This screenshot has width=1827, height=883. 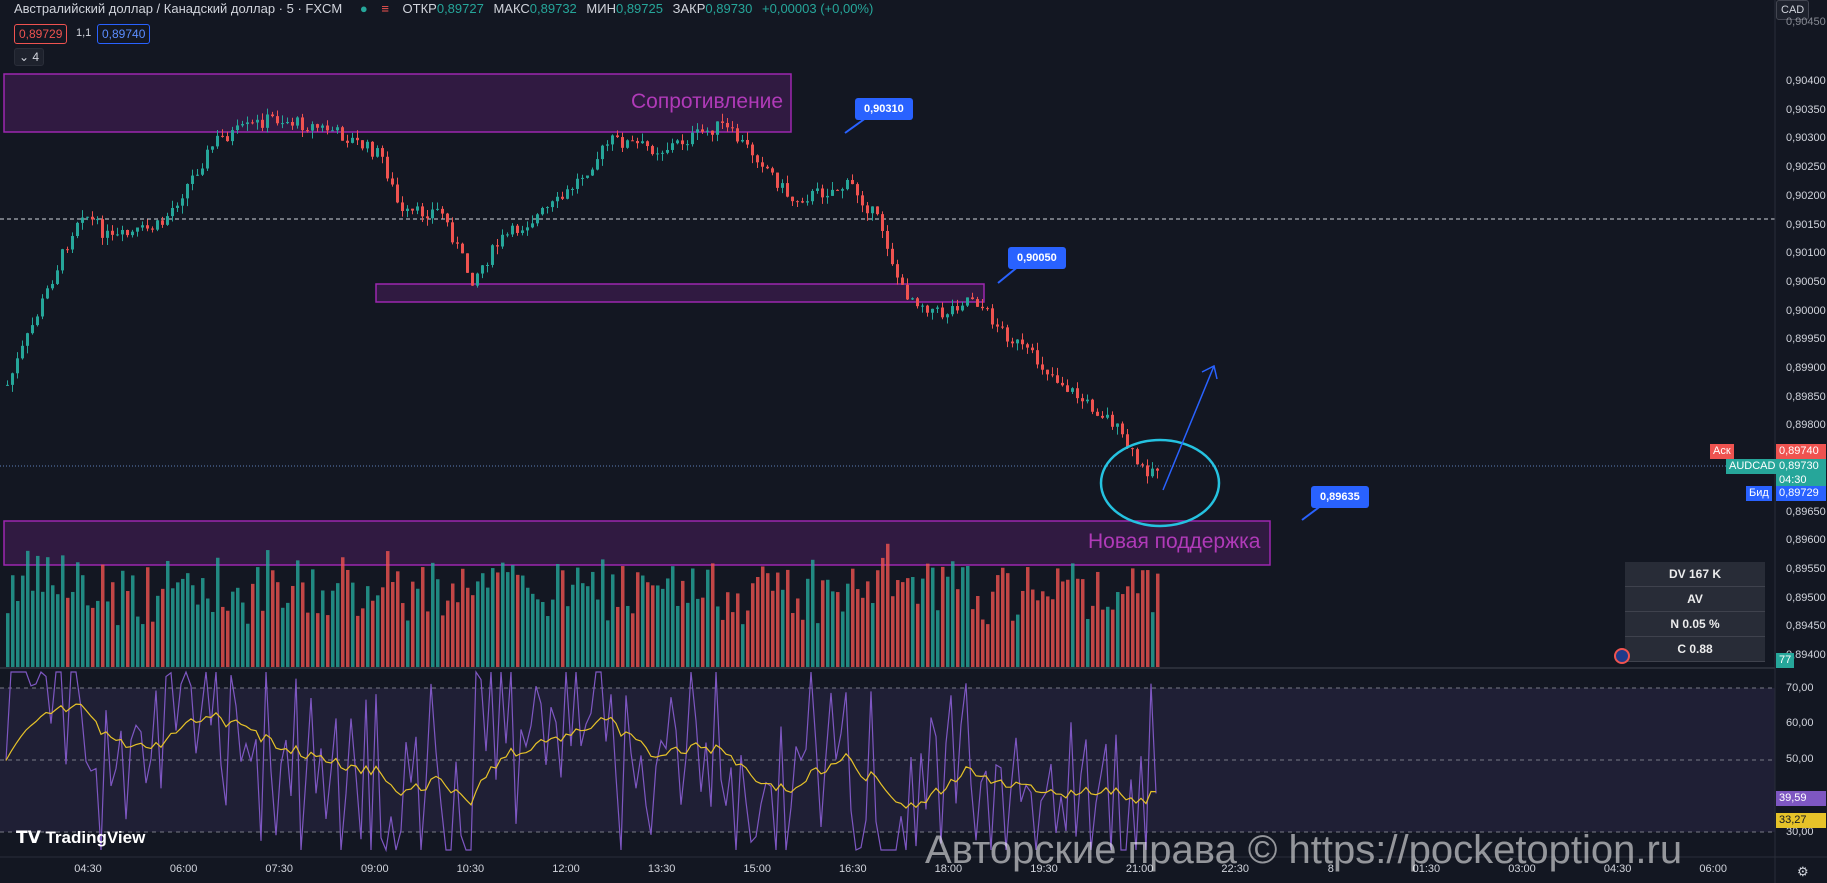 What do you see at coordinates (385, 8) in the screenshot?
I see `menu-icon: ≡` at bounding box center [385, 8].